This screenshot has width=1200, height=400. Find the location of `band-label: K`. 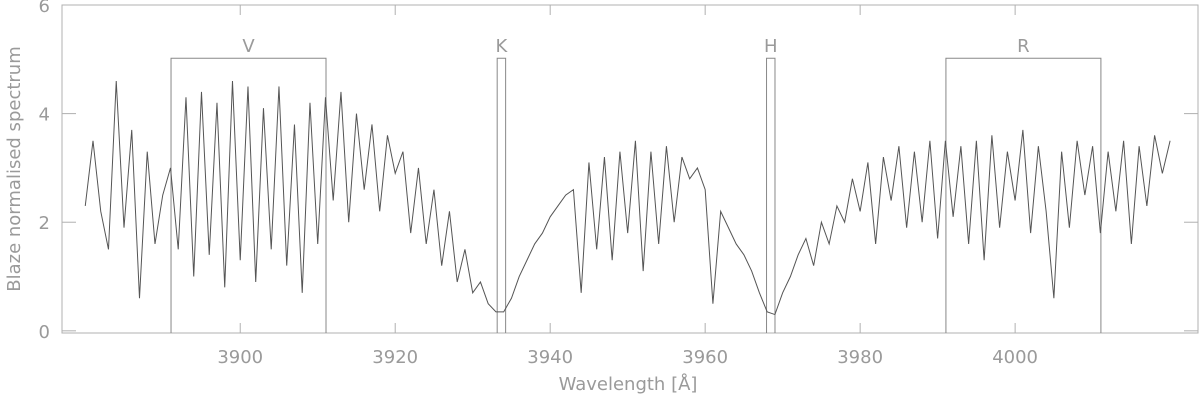

band-label: K is located at coordinates (501, 46).